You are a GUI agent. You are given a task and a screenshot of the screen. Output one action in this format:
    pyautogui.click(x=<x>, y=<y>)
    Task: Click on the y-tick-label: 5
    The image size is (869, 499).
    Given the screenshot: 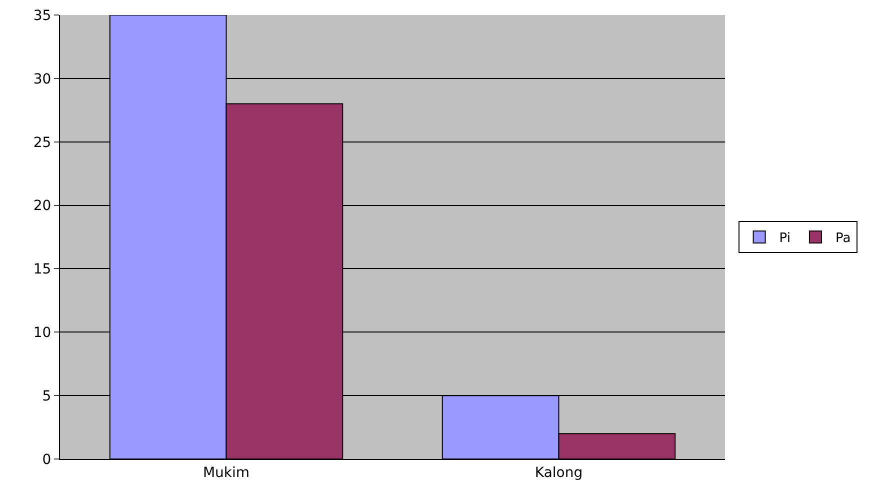 What is the action you would take?
    pyautogui.click(x=47, y=396)
    